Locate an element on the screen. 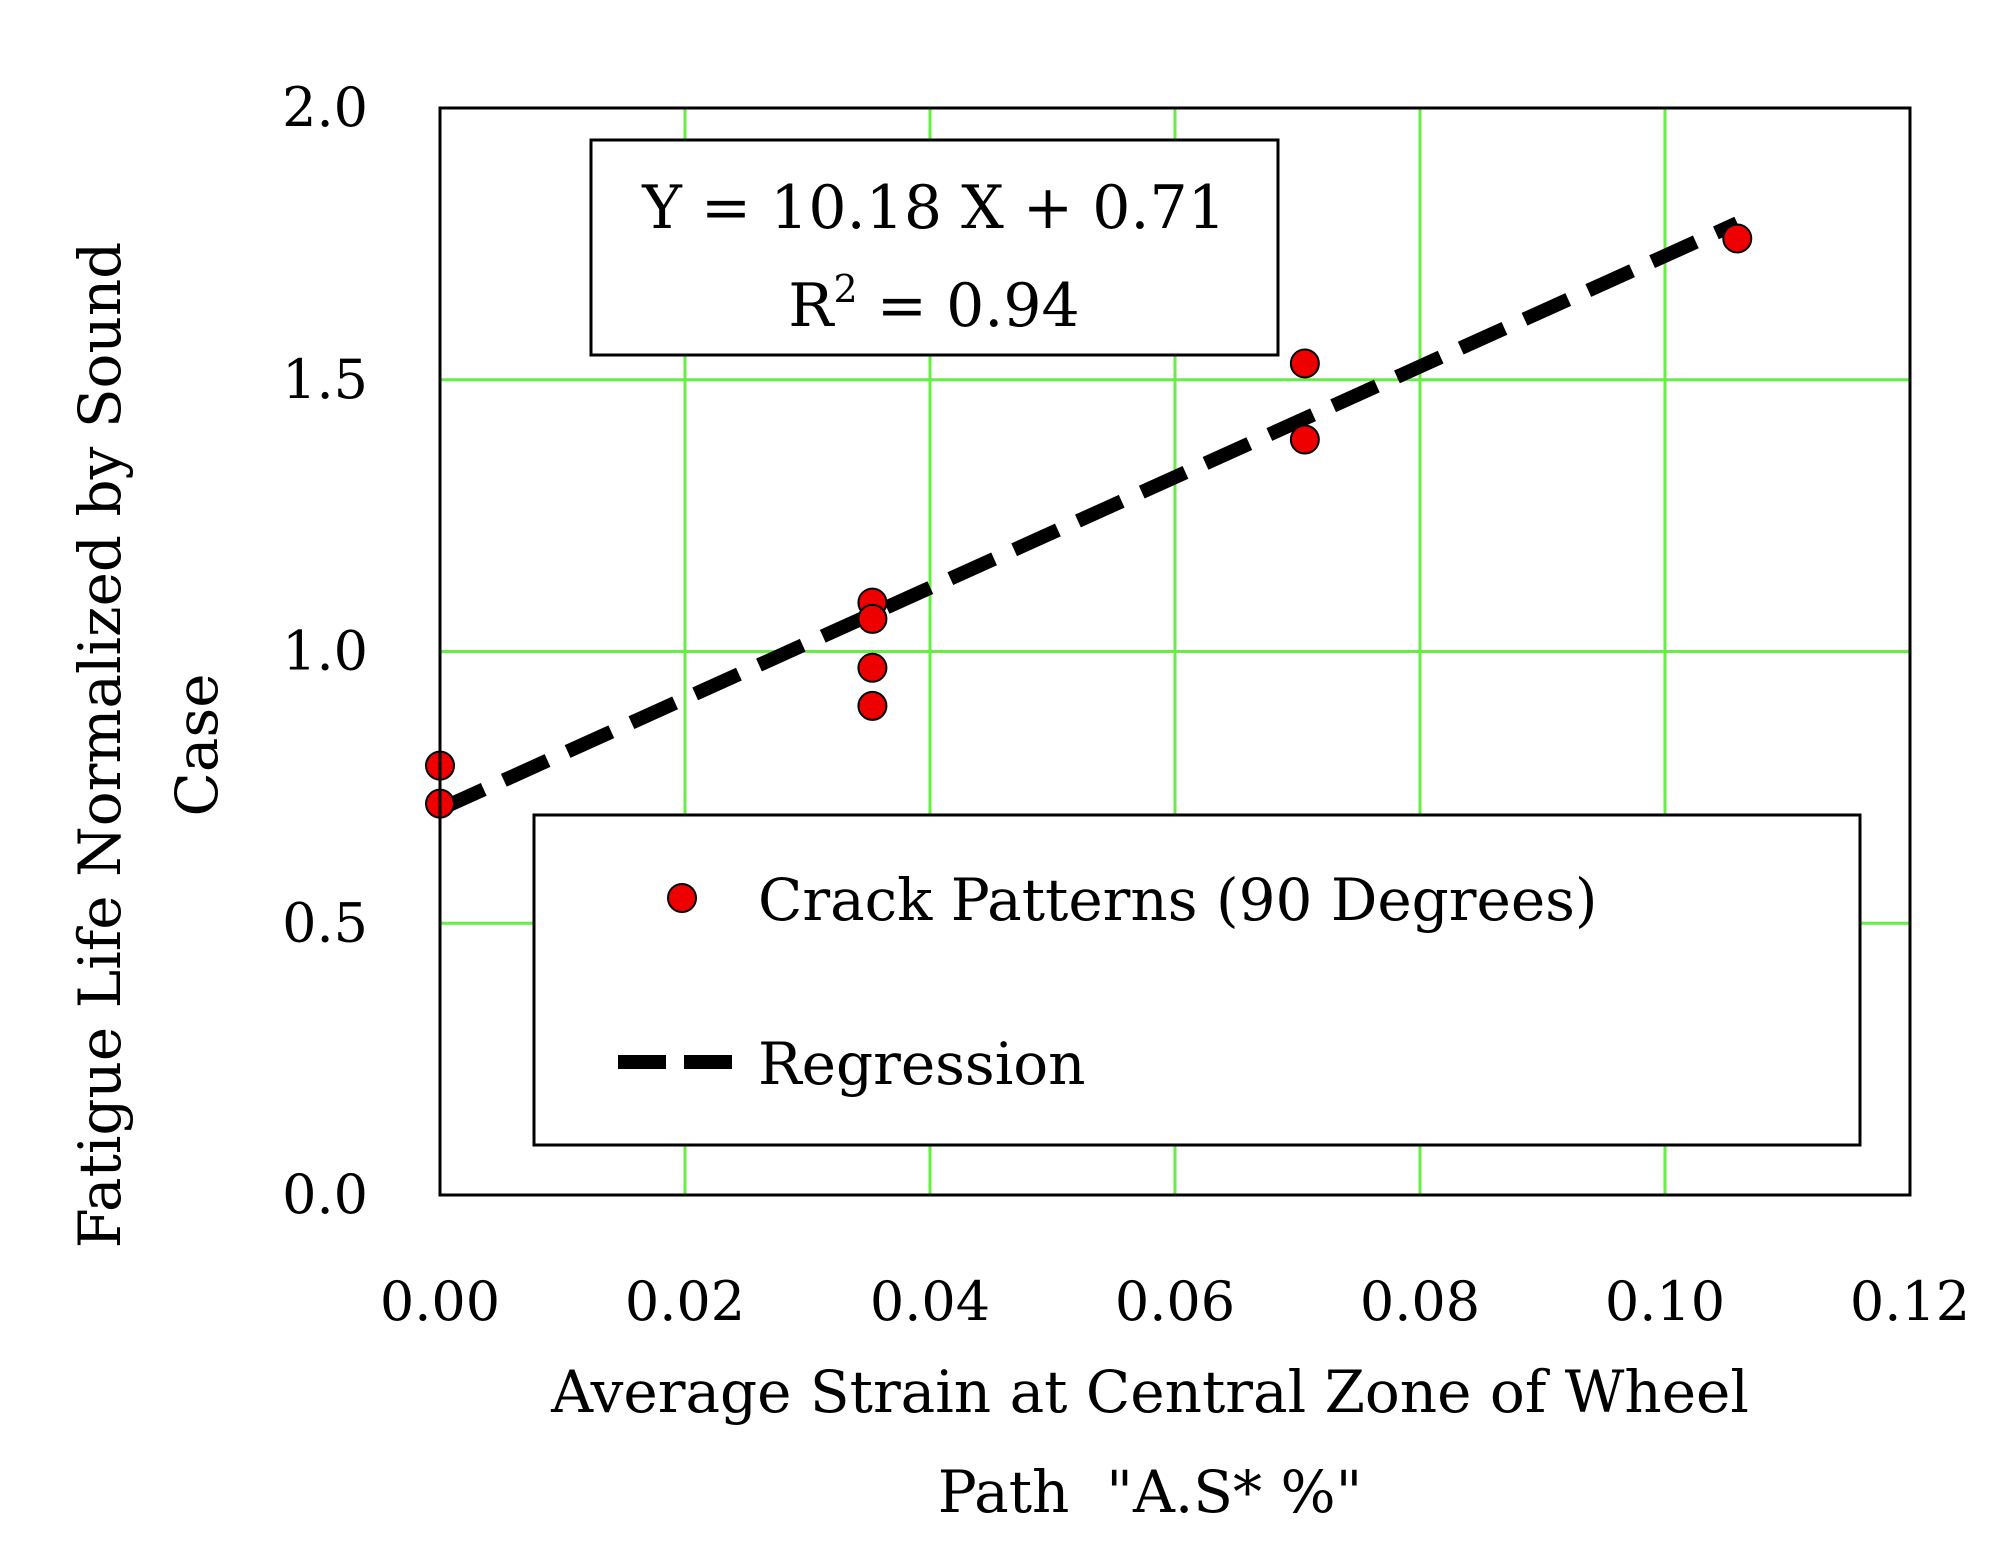  x-axis-title-line-1: Average Strain at Central Zone of Wheel is located at coordinates (1149, 1392).